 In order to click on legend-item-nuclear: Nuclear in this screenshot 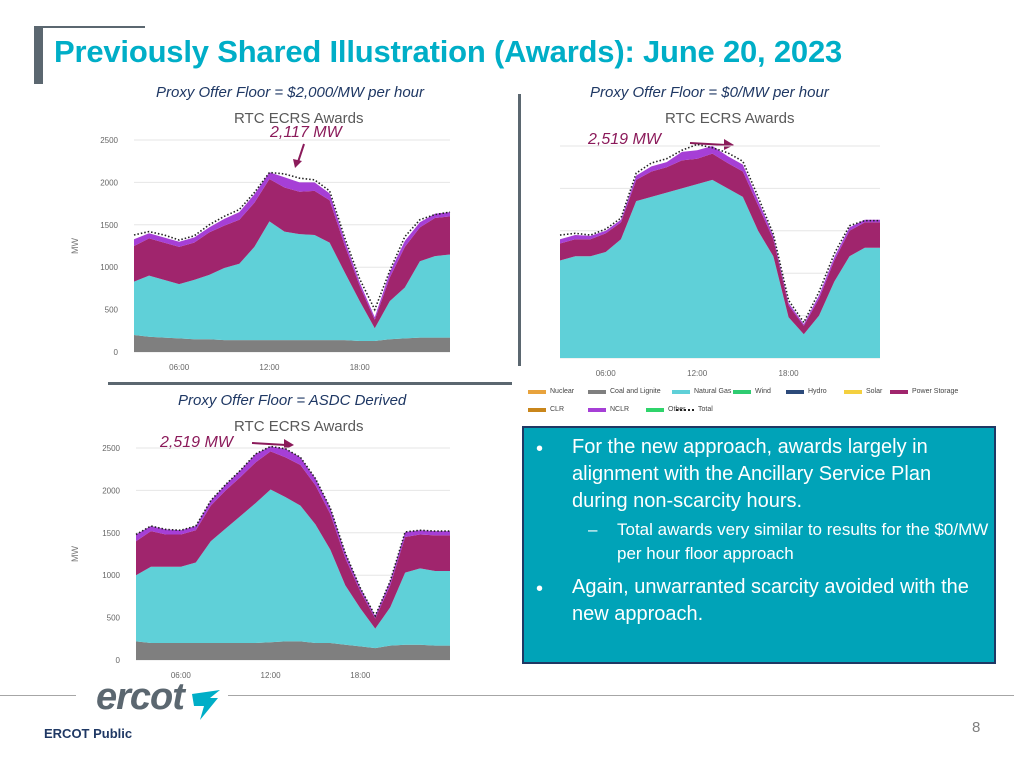, I will do `click(551, 391)`.